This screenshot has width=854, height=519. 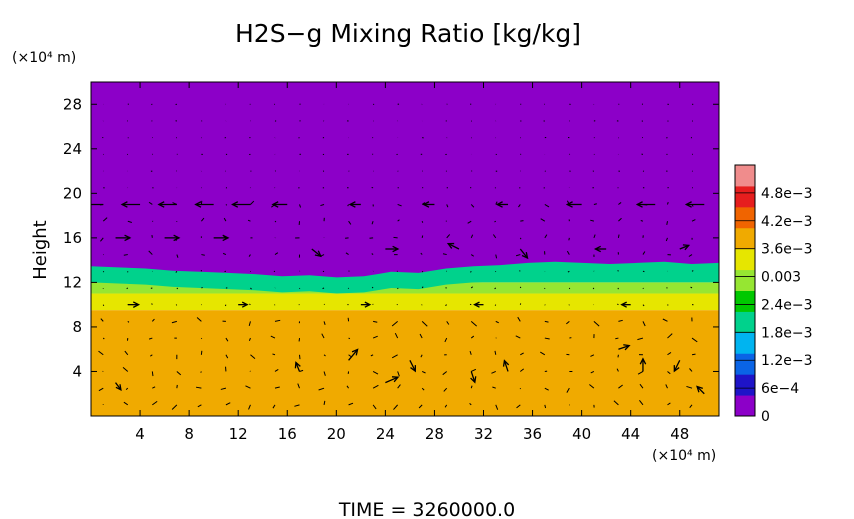 What do you see at coordinates (189, 434) in the screenshot?
I see `x-tick-label: 8` at bounding box center [189, 434].